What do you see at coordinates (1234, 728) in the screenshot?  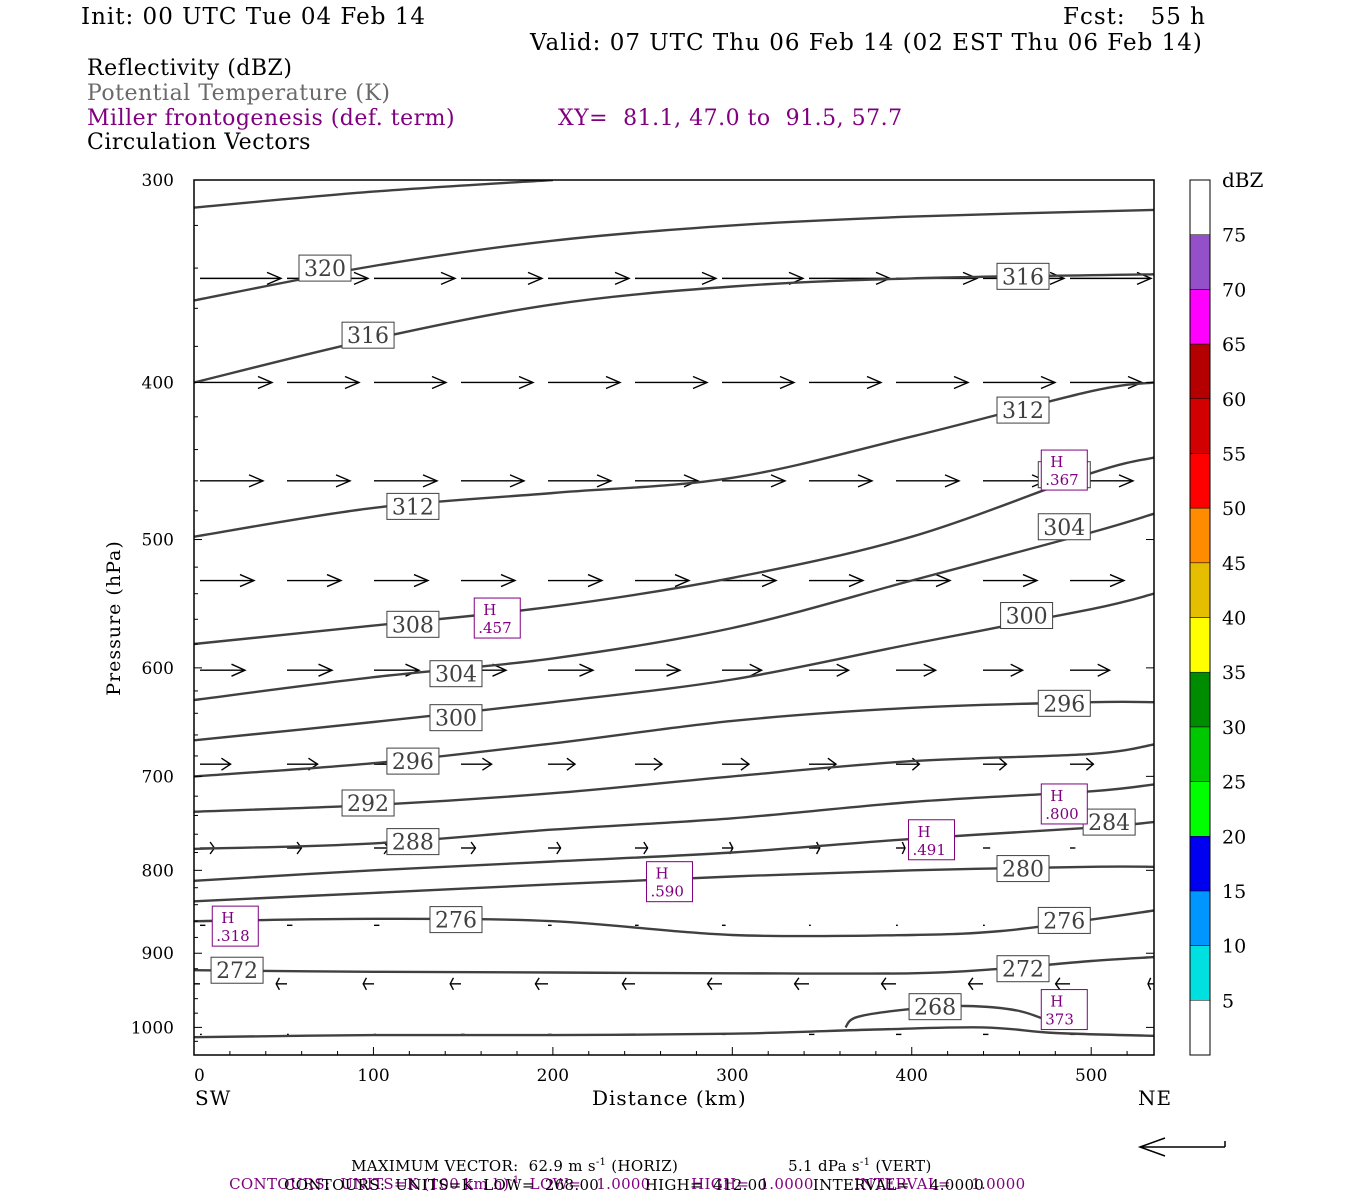 I see `colorbar-label: 30` at bounding box center [1234, 728].